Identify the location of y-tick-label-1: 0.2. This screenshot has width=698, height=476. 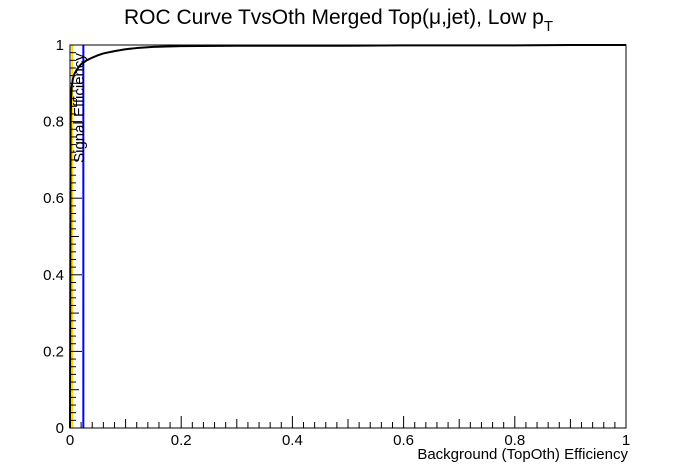
(53, 351).